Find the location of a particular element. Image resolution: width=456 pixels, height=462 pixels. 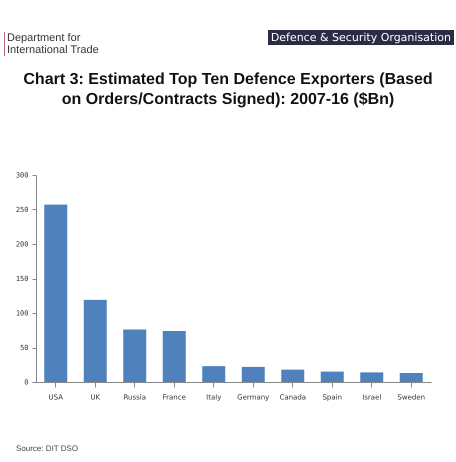

source-note: Source: DIT DSO is located at coordinates (47, 448).